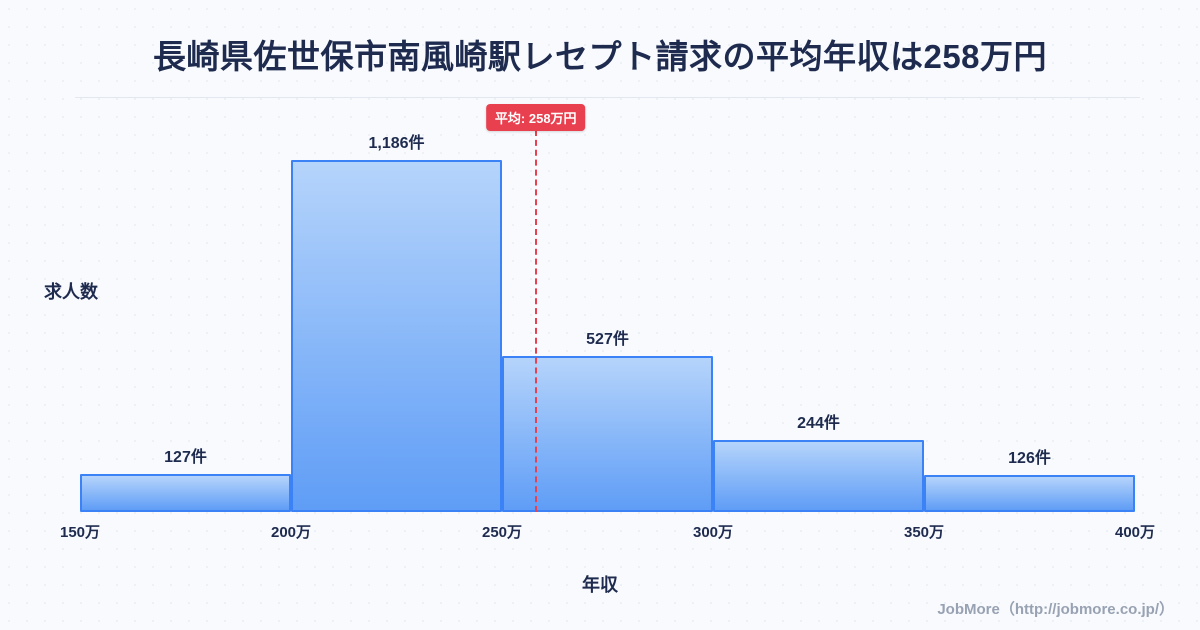  Describe the element at coordinates (818, 423) in the screenshot. I see `bar-value-label: 244件` at that location.